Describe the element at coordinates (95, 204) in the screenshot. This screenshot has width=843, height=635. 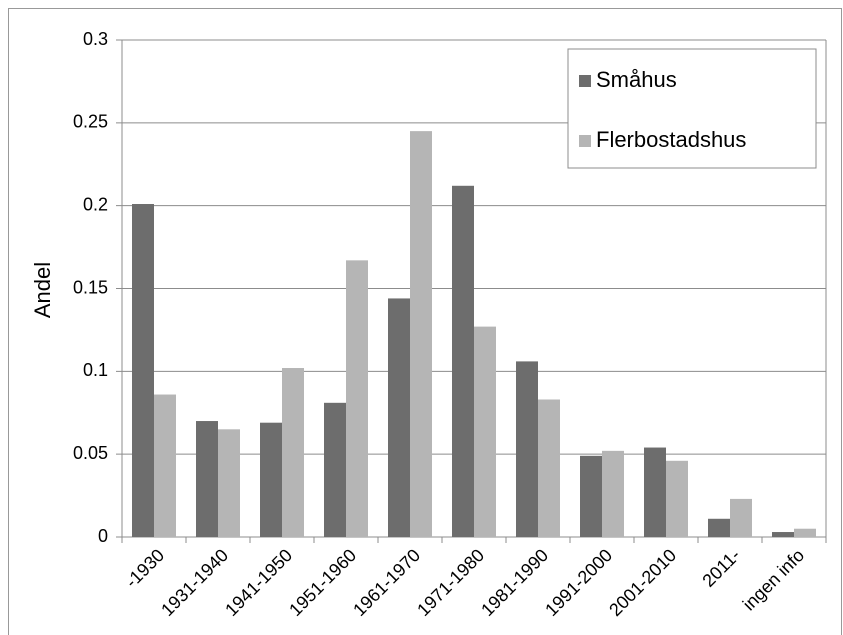
I see `y-tick-label: 0.2` at that location.